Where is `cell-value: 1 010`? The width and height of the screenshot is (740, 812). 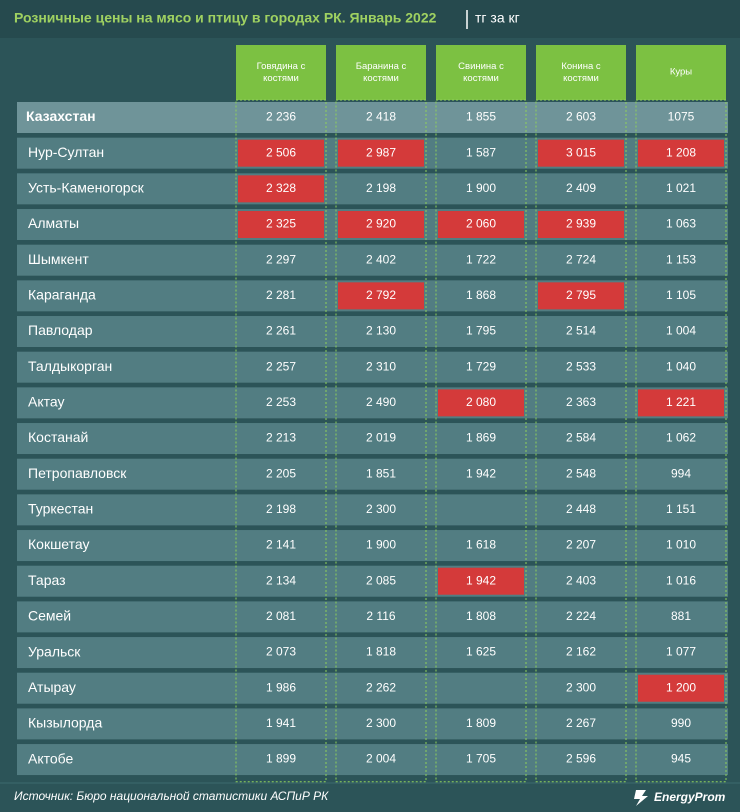 cell-value: 1 010 is located at coordinates (681, 545).